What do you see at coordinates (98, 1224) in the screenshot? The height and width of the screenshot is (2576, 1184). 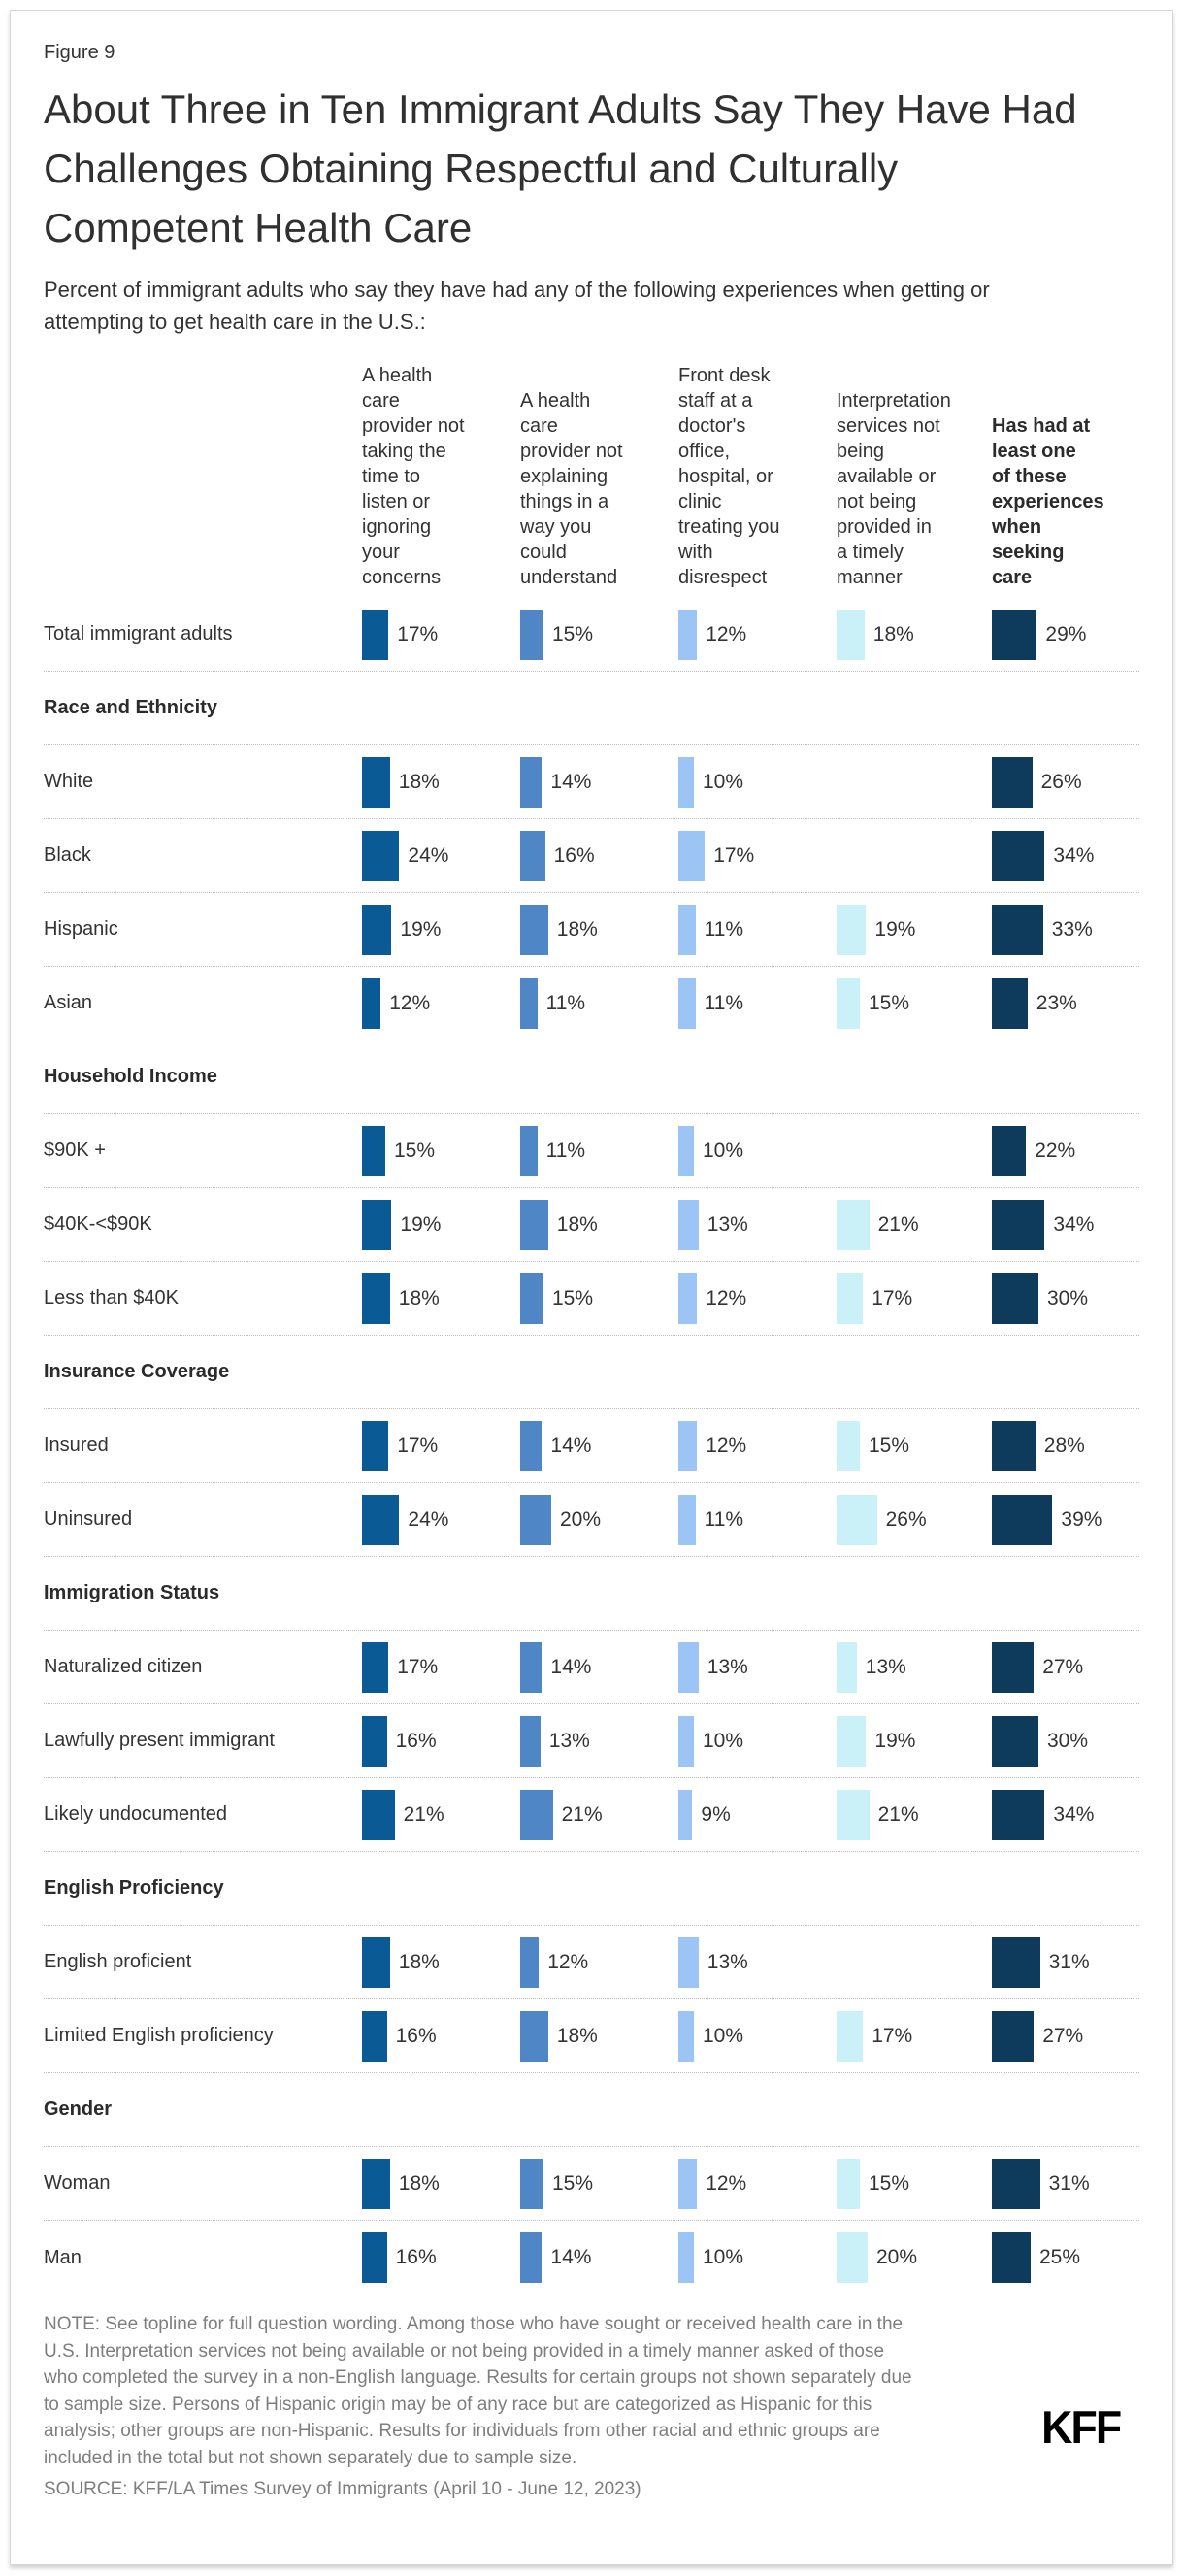 I see `row-label: $40K-<$90K` at bounding box center [98, 1224].